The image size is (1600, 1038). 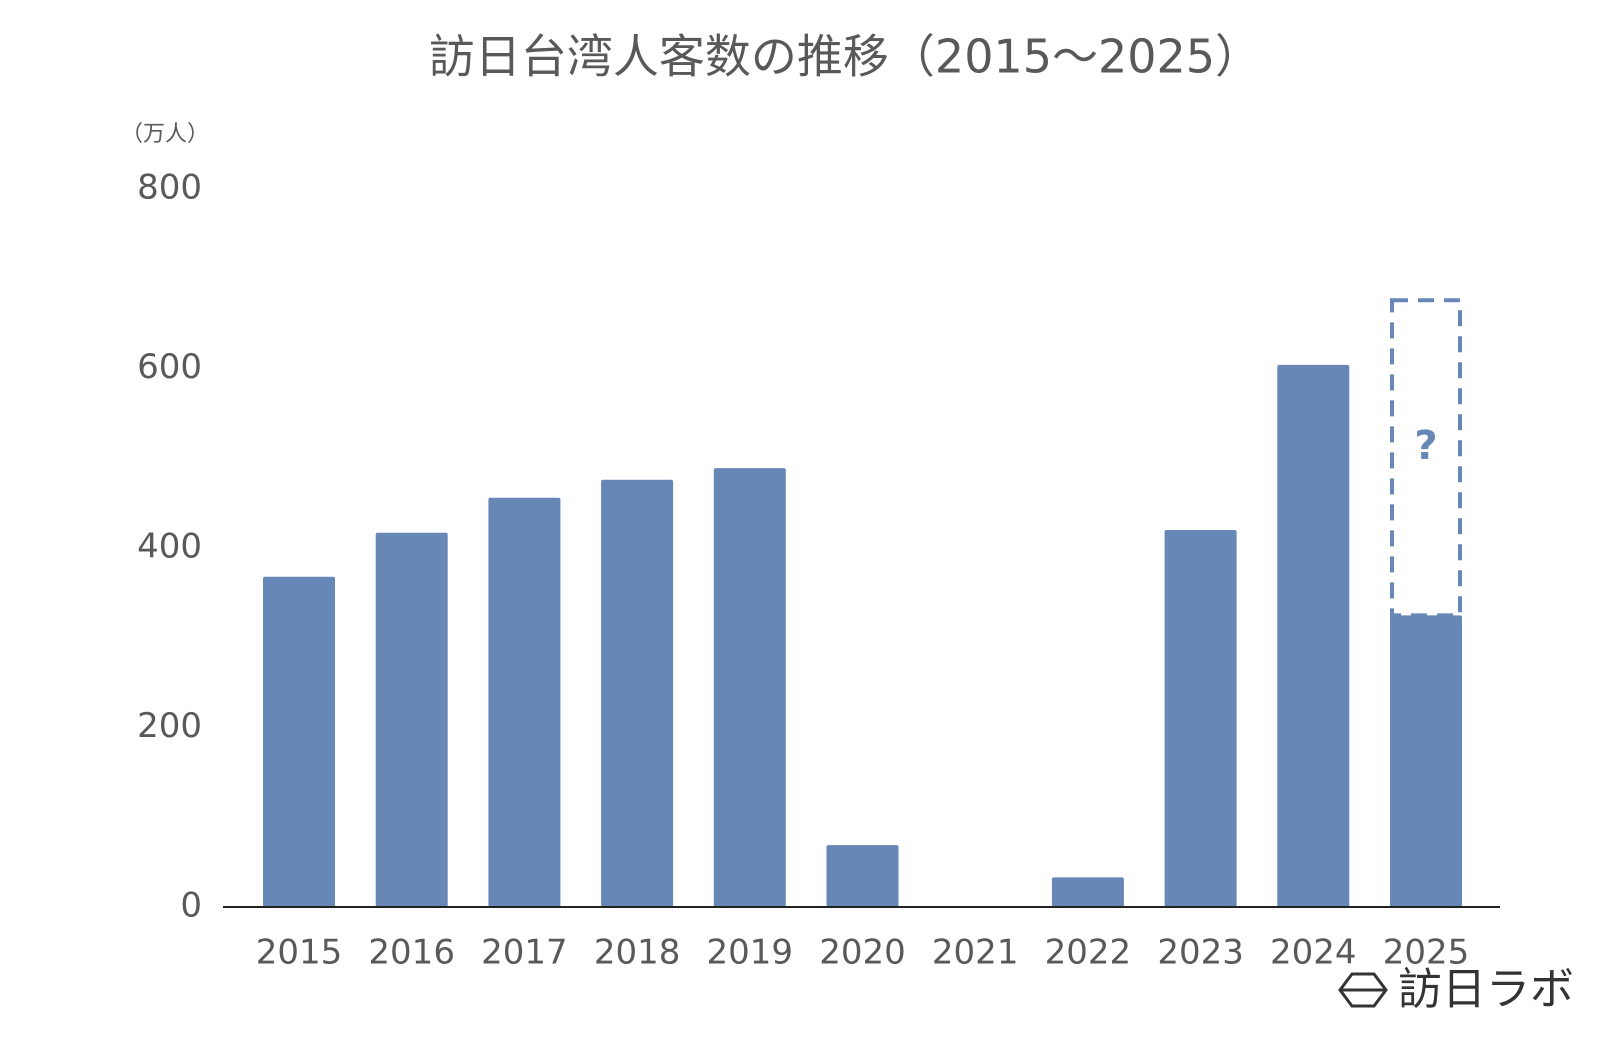 What do you see at coordinates (1426, 953) in the screenshot?
I see `x-tick-label: 2025` at bounding box center [1426, 953].